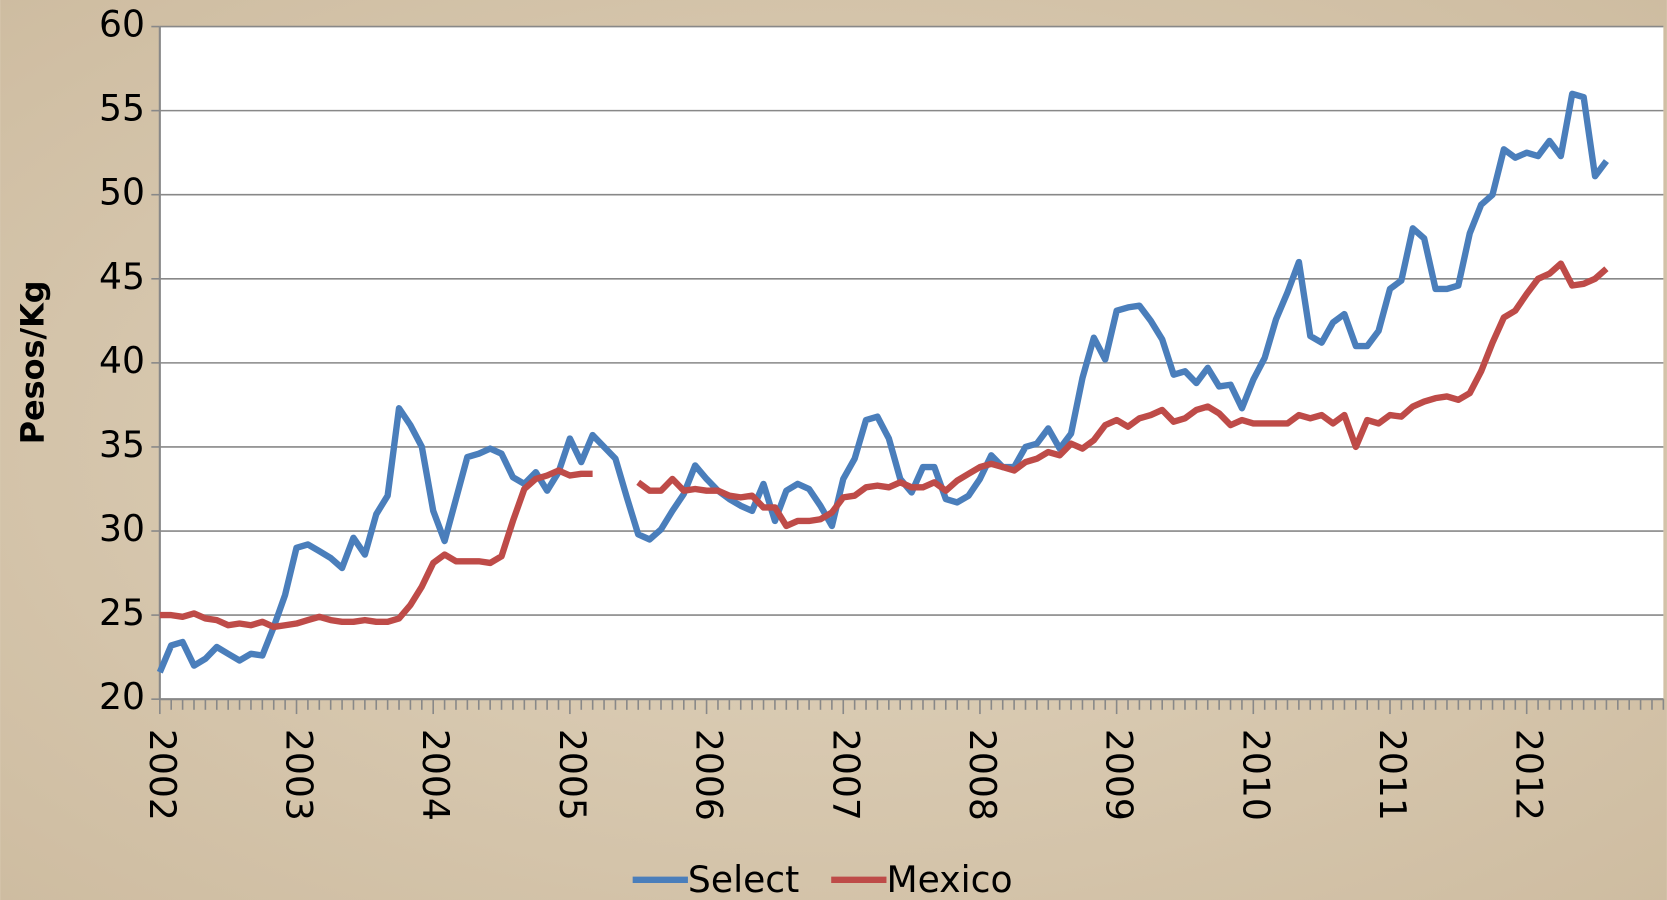  Describe the element at coordinates (1255, 775) in the screenshot. I see `x-tick-label: 2010` at that location.